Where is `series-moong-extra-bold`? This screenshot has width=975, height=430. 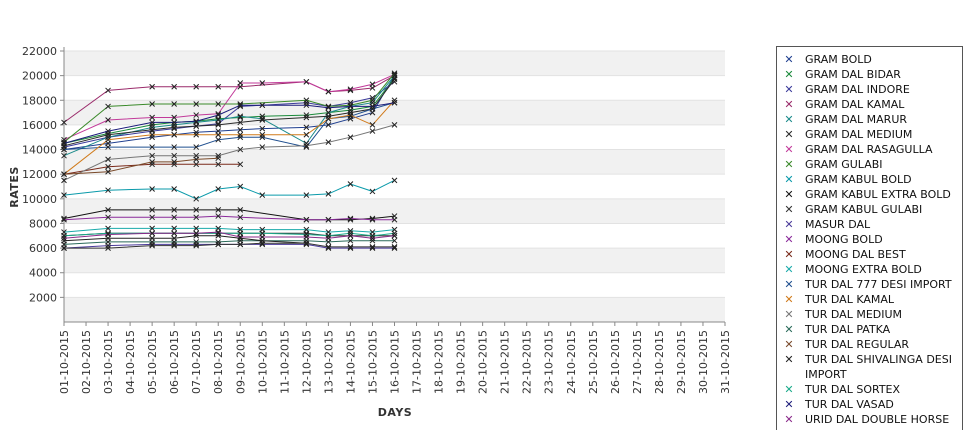 series-moong-extra-bold is located at coordinates (229, 230).